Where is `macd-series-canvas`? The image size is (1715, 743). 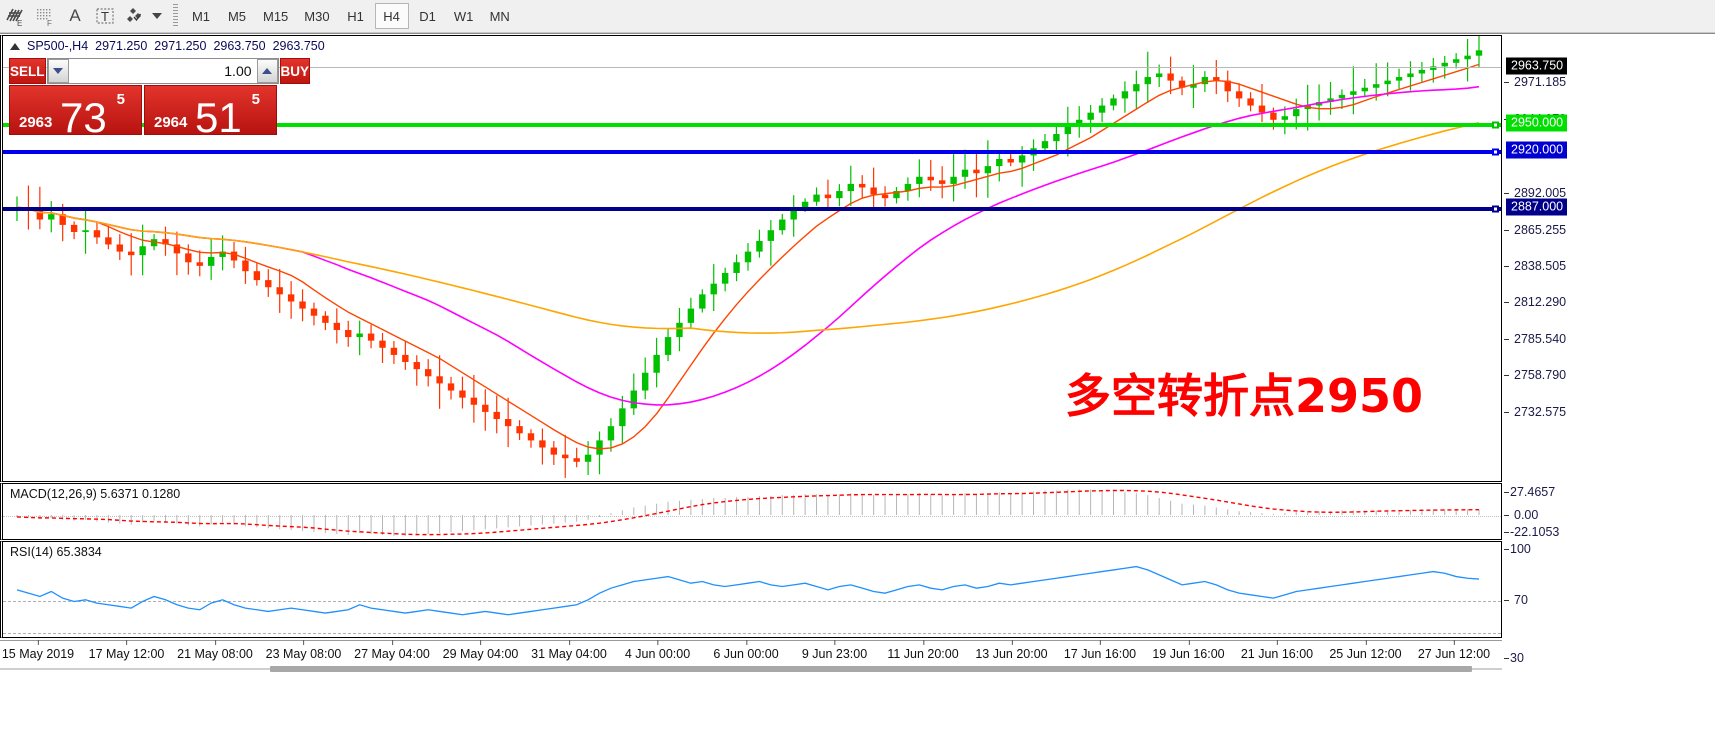
macd-series-canvas is located at coordinates (748, 512).